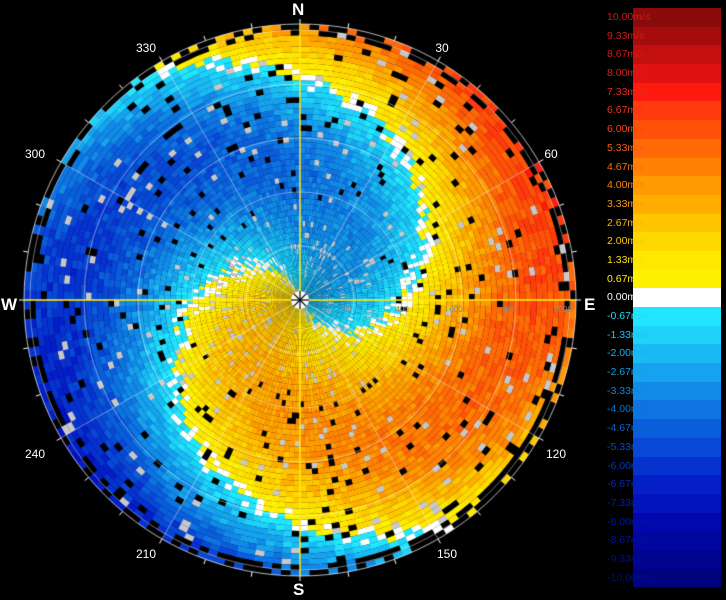 The height and width of the screenshot is (600, 726). Describe the element at coordinates (627, 409) in the screenshot. I see `legend-label: -4.00m/s` at that location.